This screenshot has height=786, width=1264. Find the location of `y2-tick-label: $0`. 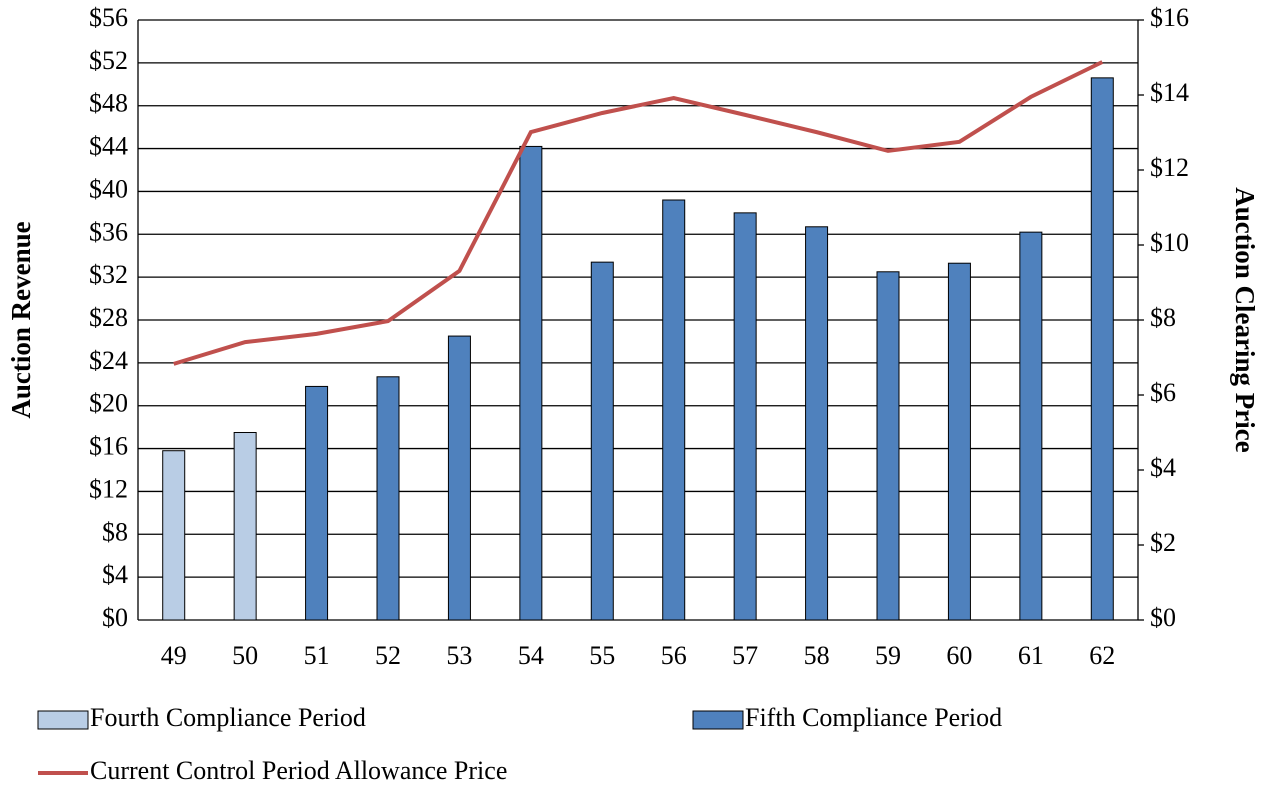

y2-tick-label: $0 is located at coordinates (1163, 617).